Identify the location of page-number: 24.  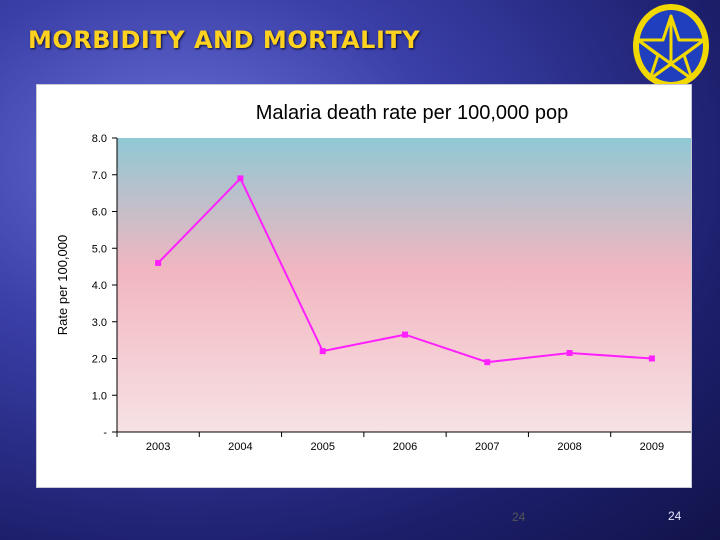
(675, 516).